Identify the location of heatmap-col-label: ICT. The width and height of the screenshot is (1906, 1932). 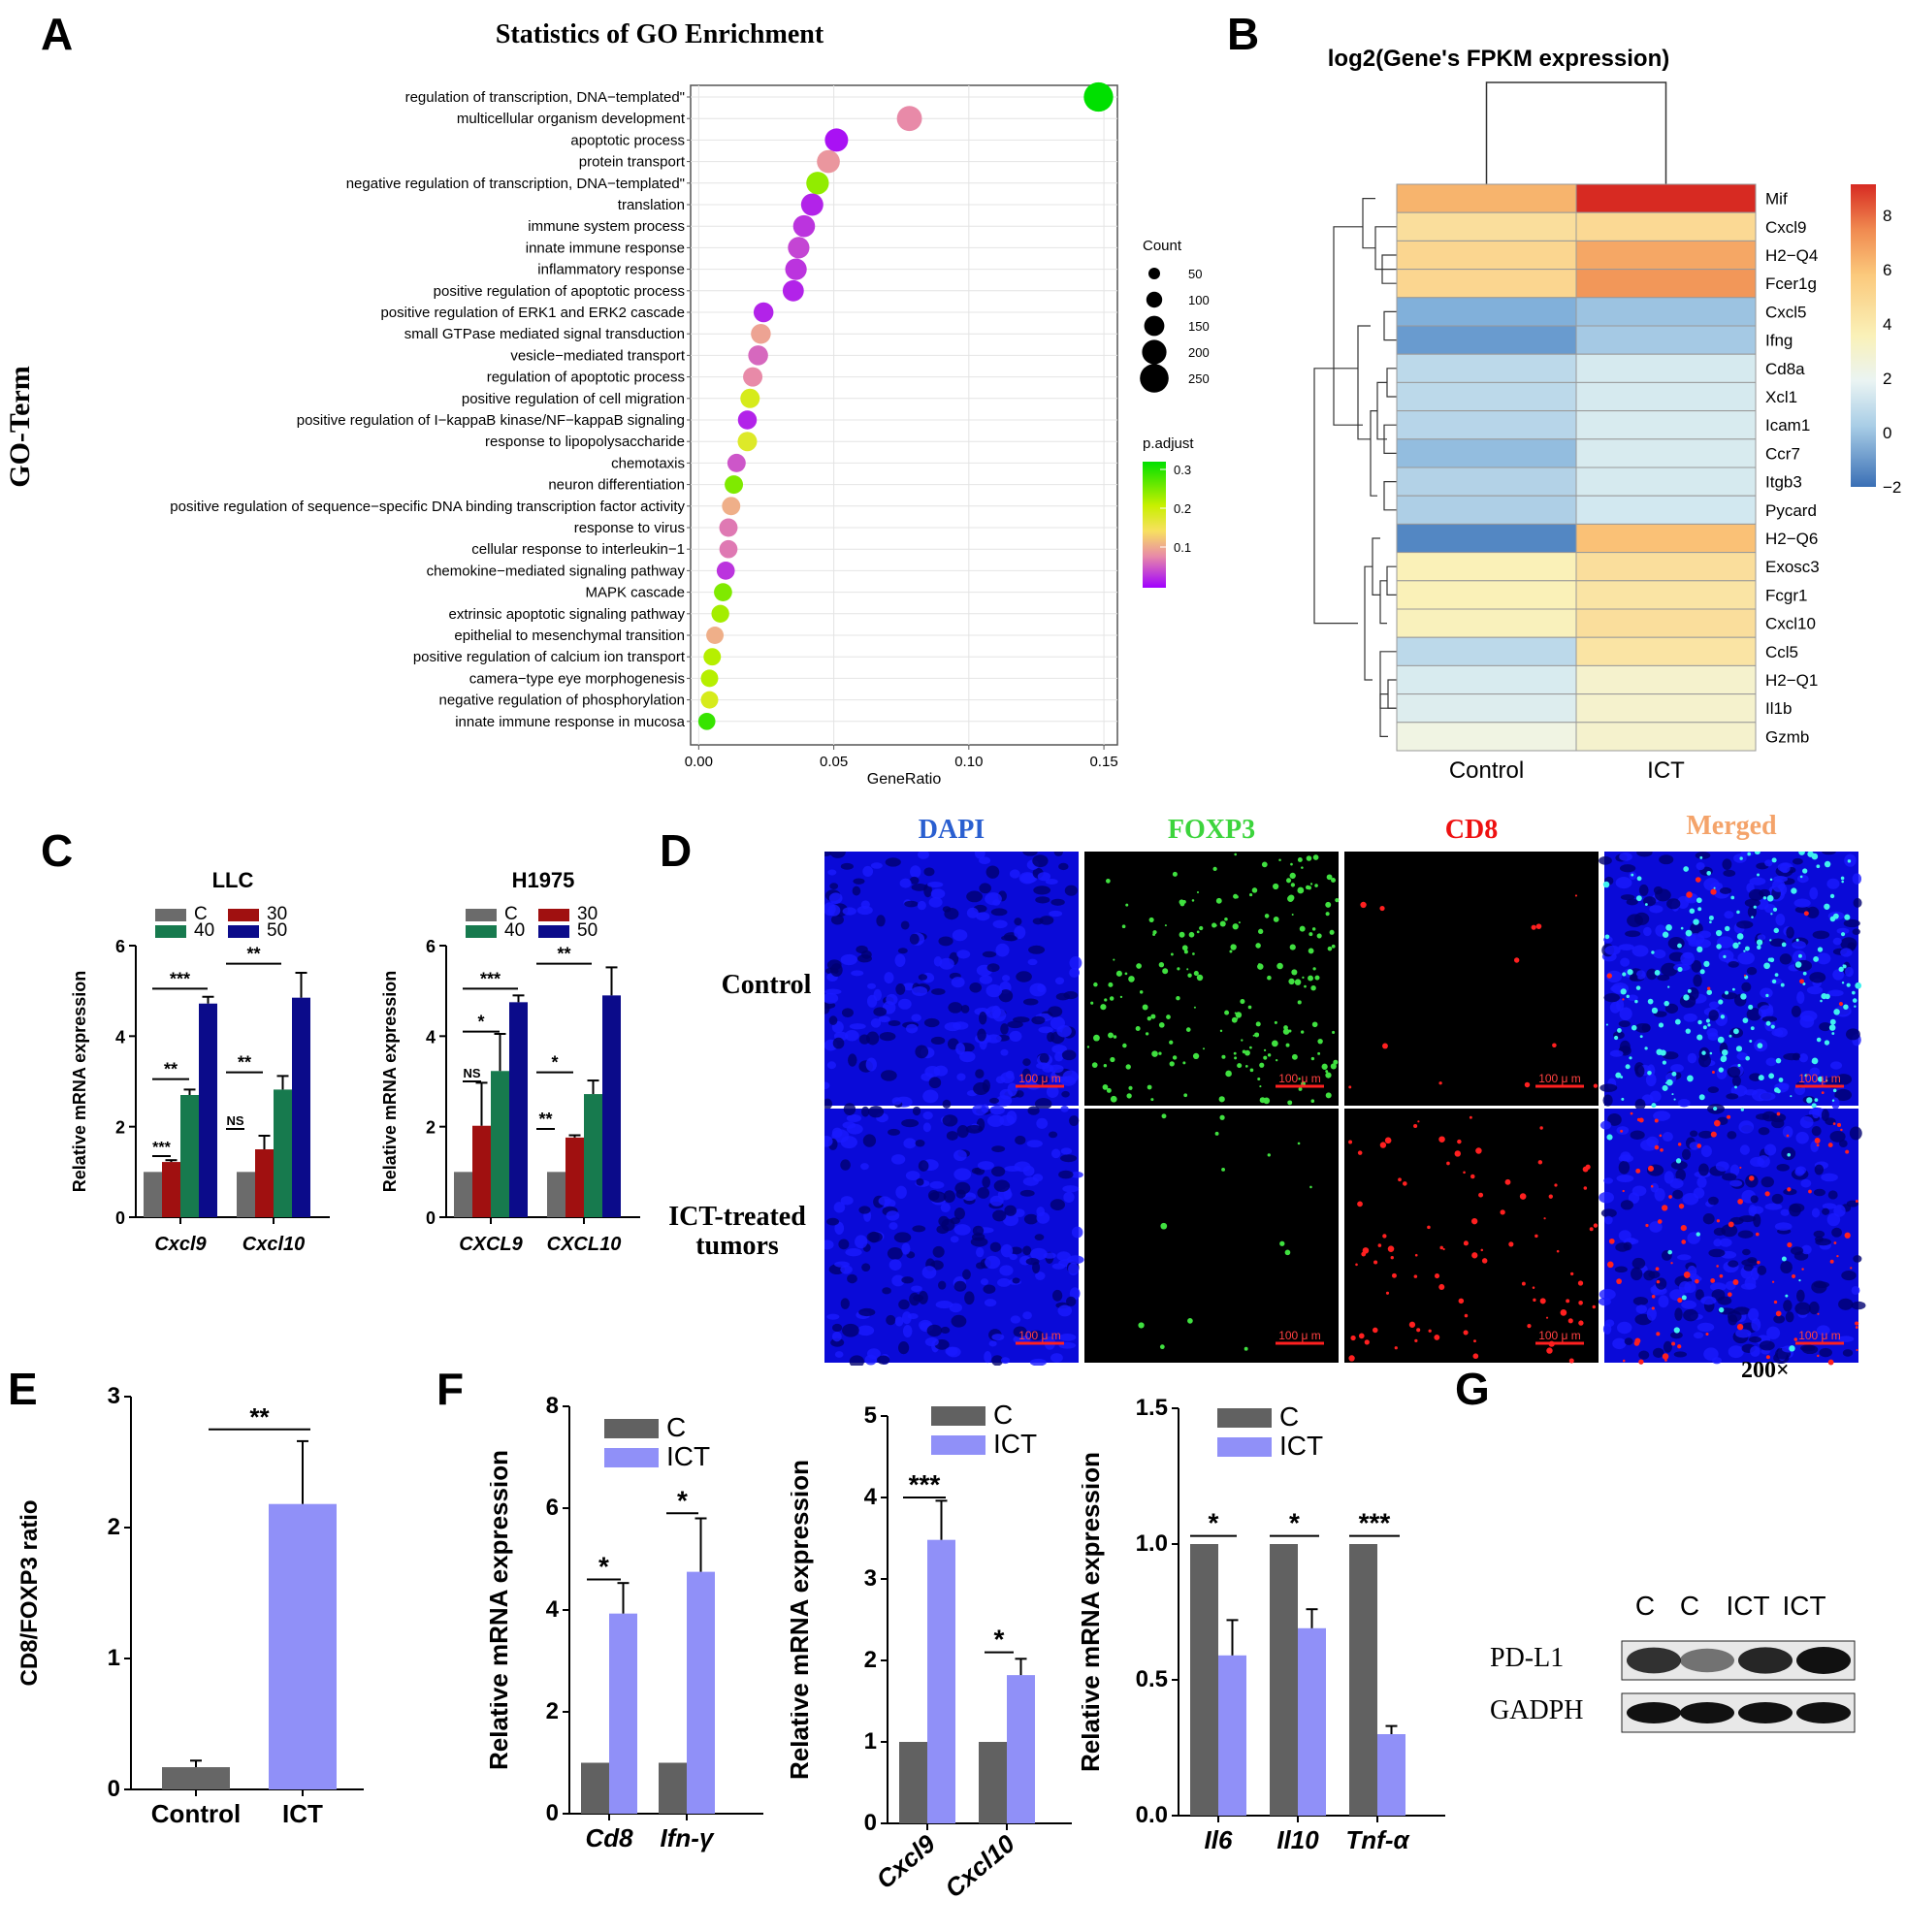
(1666, 770).